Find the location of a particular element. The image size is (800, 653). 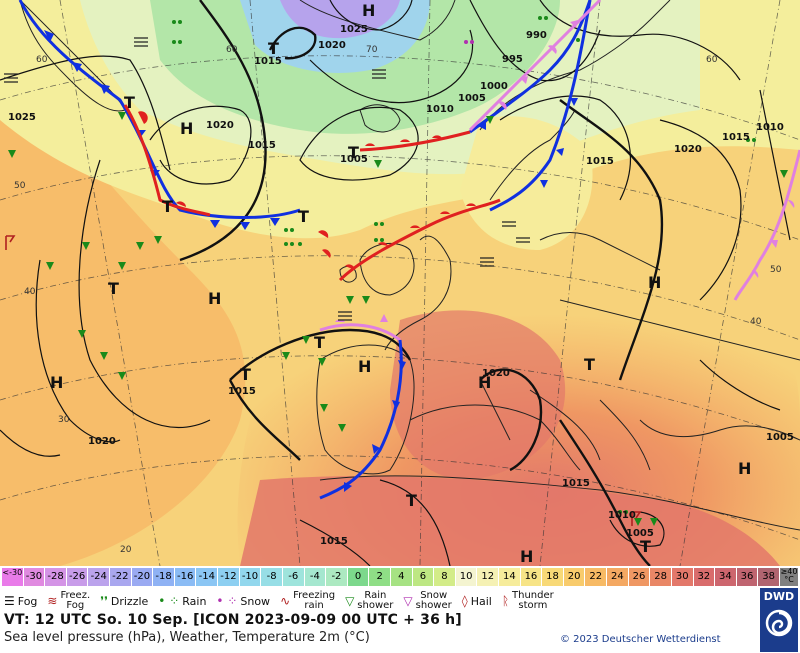

legend-snow-label: Snow is located at coordinates (255, 601).